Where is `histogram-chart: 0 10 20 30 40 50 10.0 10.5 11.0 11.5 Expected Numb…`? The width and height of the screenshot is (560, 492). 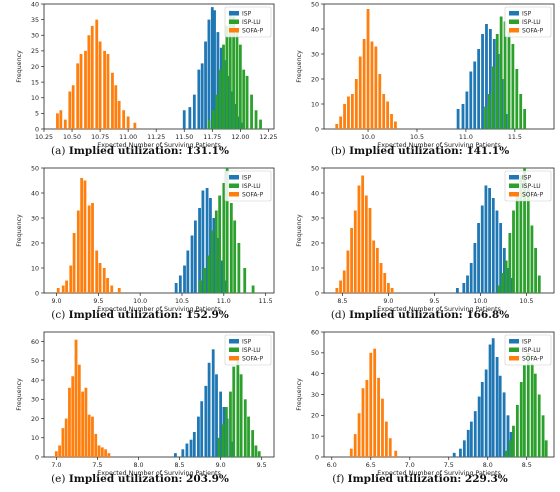 histogram-chart: 0 10 20 30 40 50 10.0 10.5 11.0 11.5 Expected Numb… is located at coordinates (425, 75).